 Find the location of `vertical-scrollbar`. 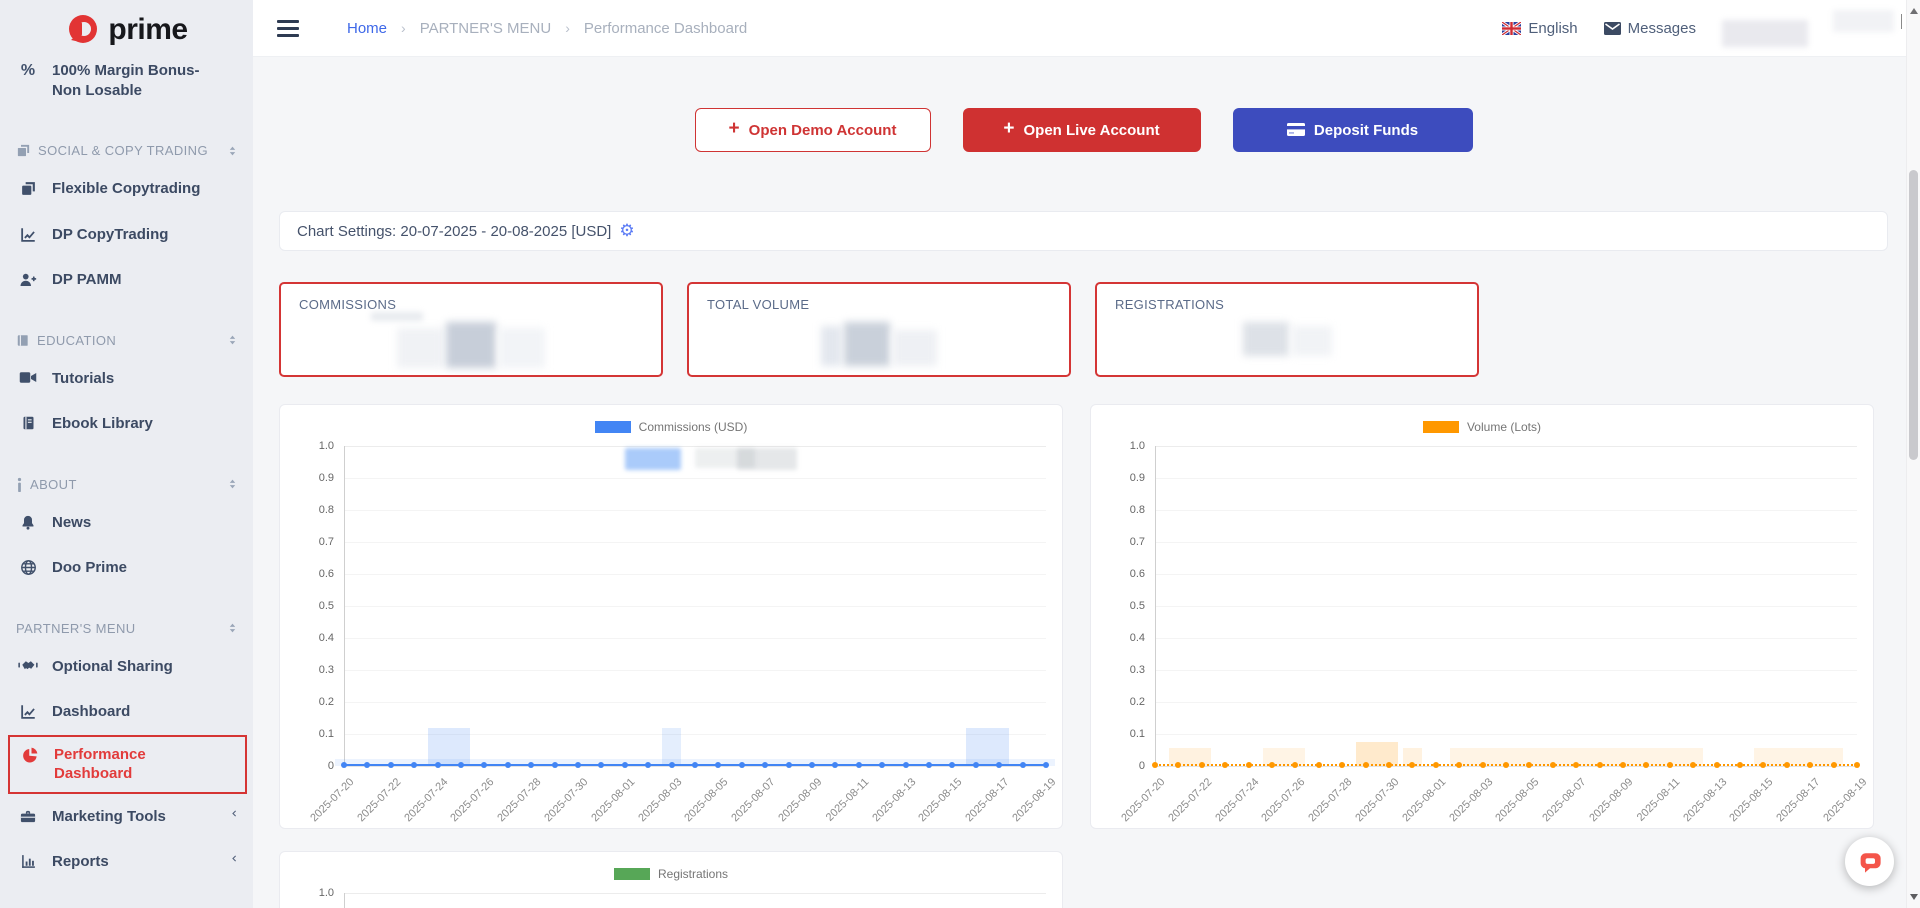

vertical-scrollbar is located at coordinates (1913, 454).